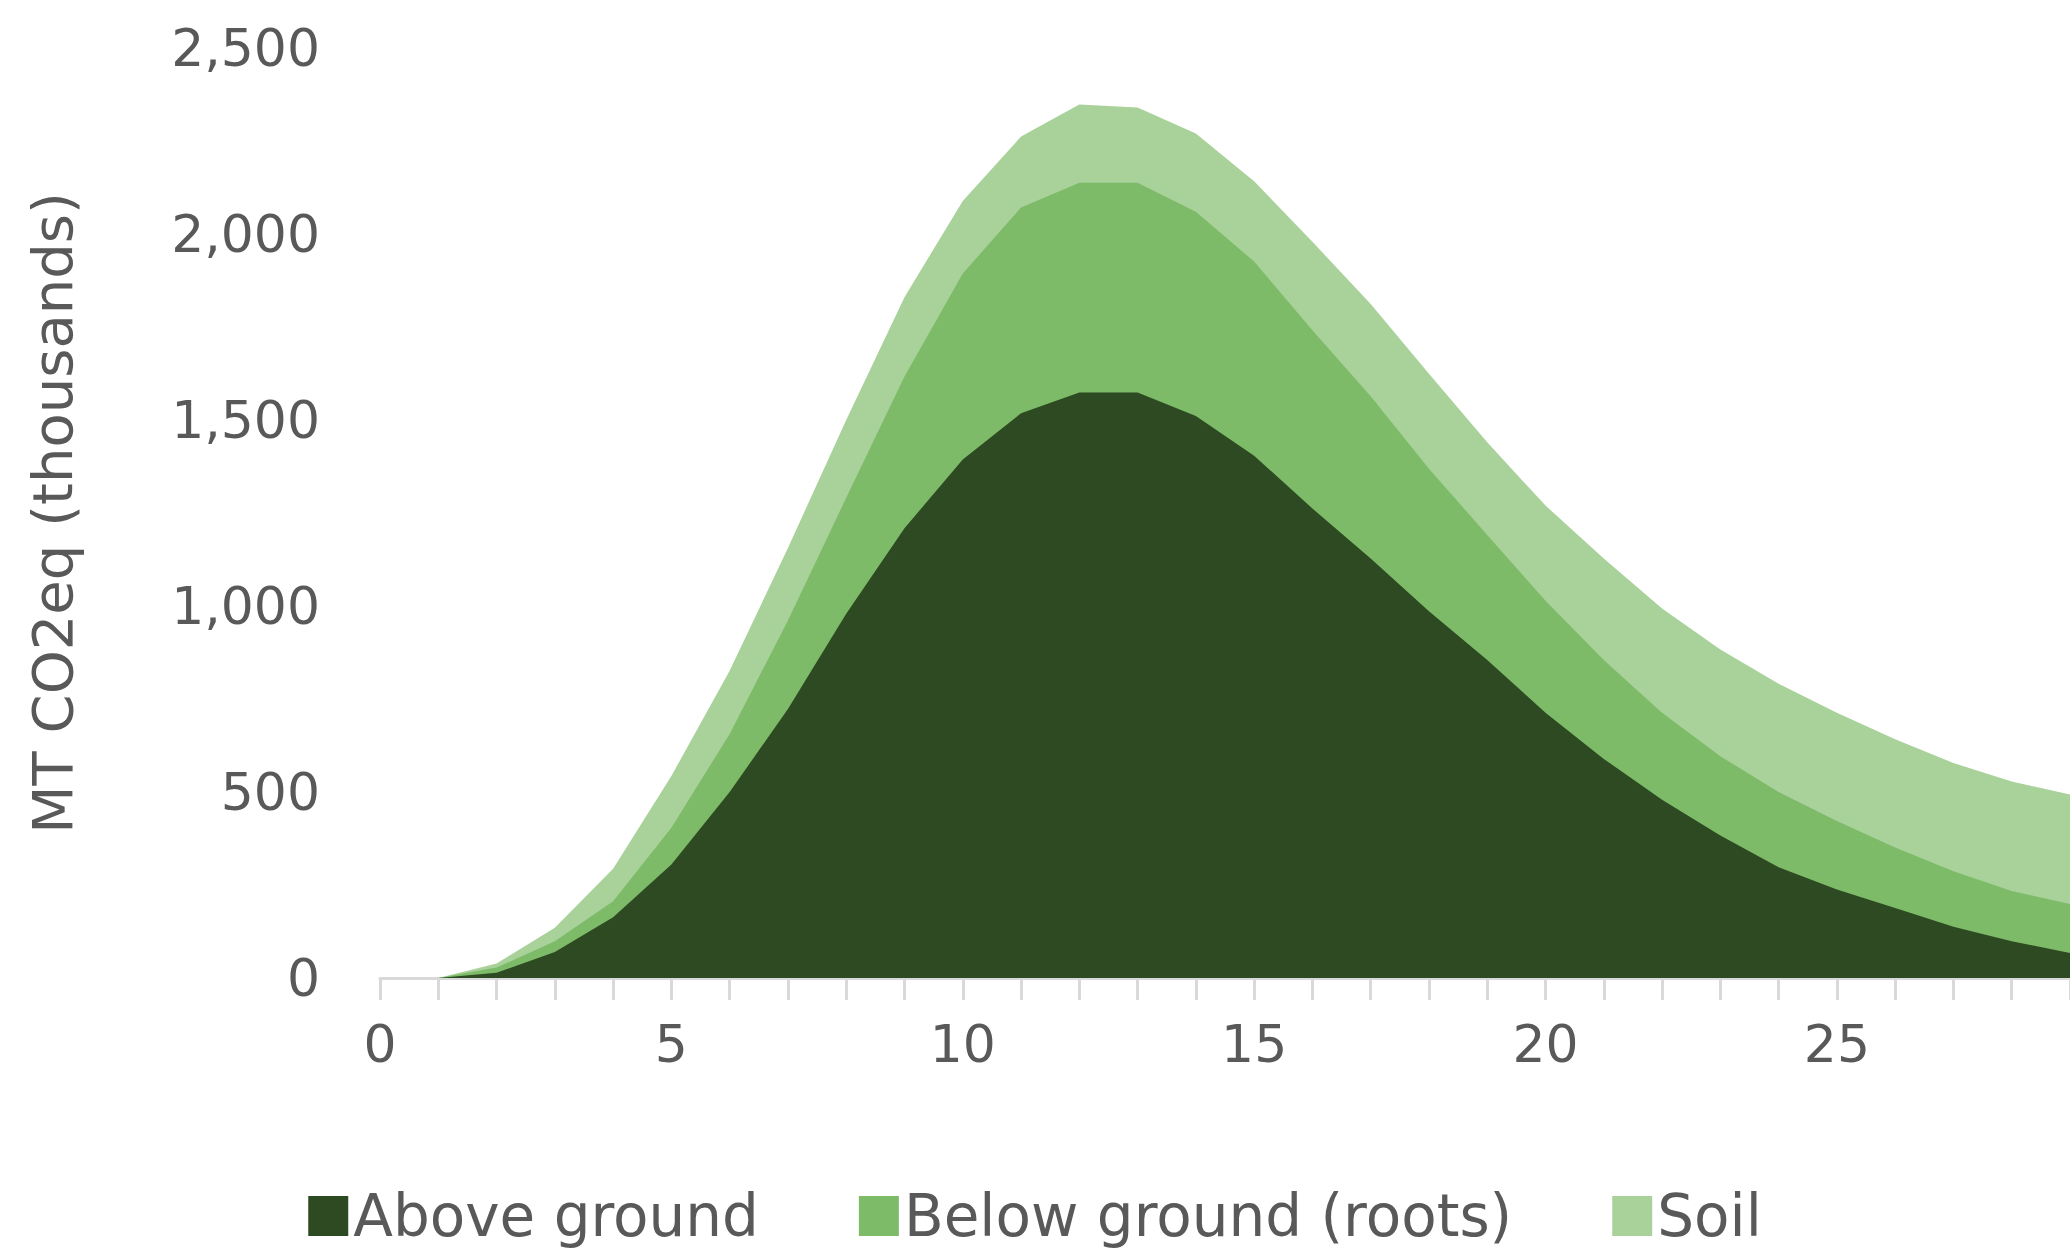 This screenshot has width=2070, height=1260. I want to click on y-tick-label: 500, so click(270, 792).